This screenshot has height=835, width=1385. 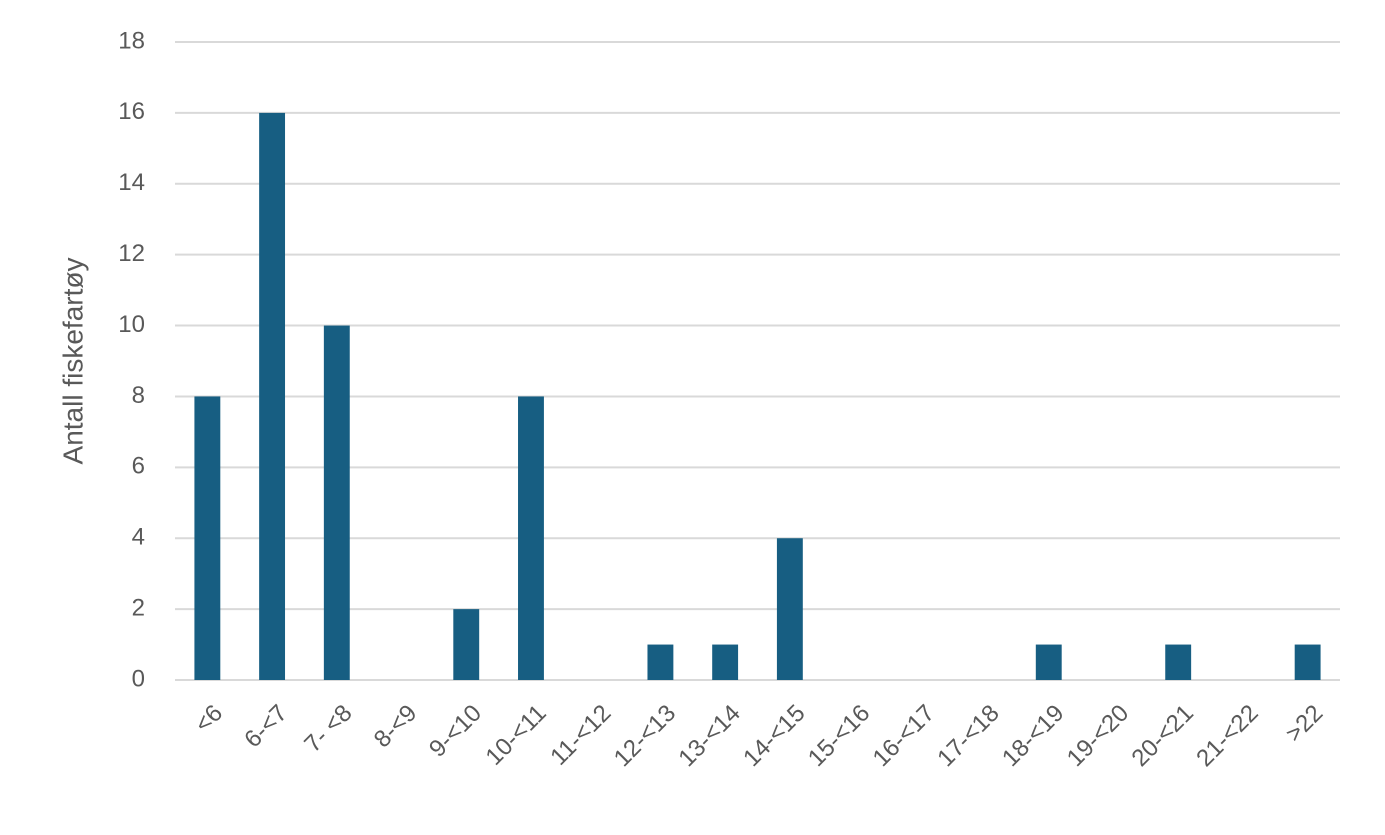 I want to click on x-tick-label: <6, so click(x=209, y=719).